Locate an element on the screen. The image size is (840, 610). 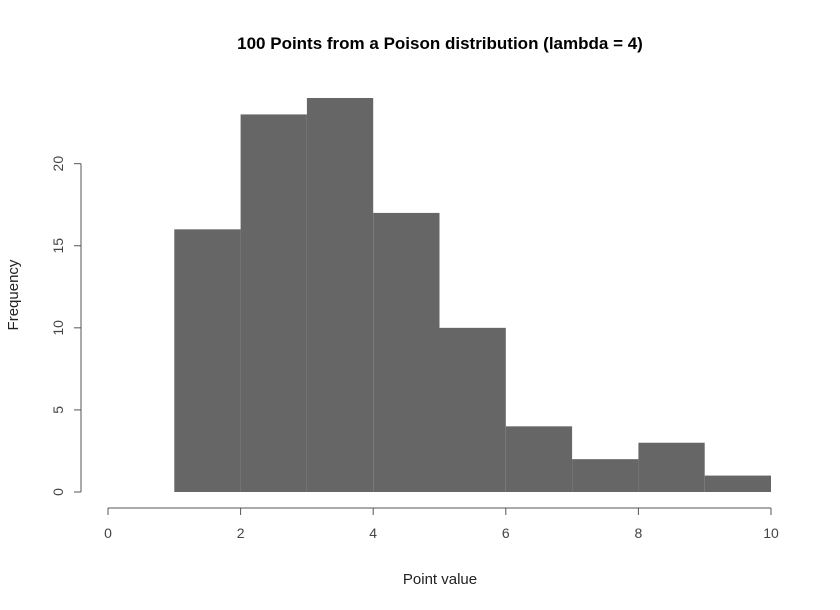
y-tick-label: 0 is located at coordinates (58, 492).